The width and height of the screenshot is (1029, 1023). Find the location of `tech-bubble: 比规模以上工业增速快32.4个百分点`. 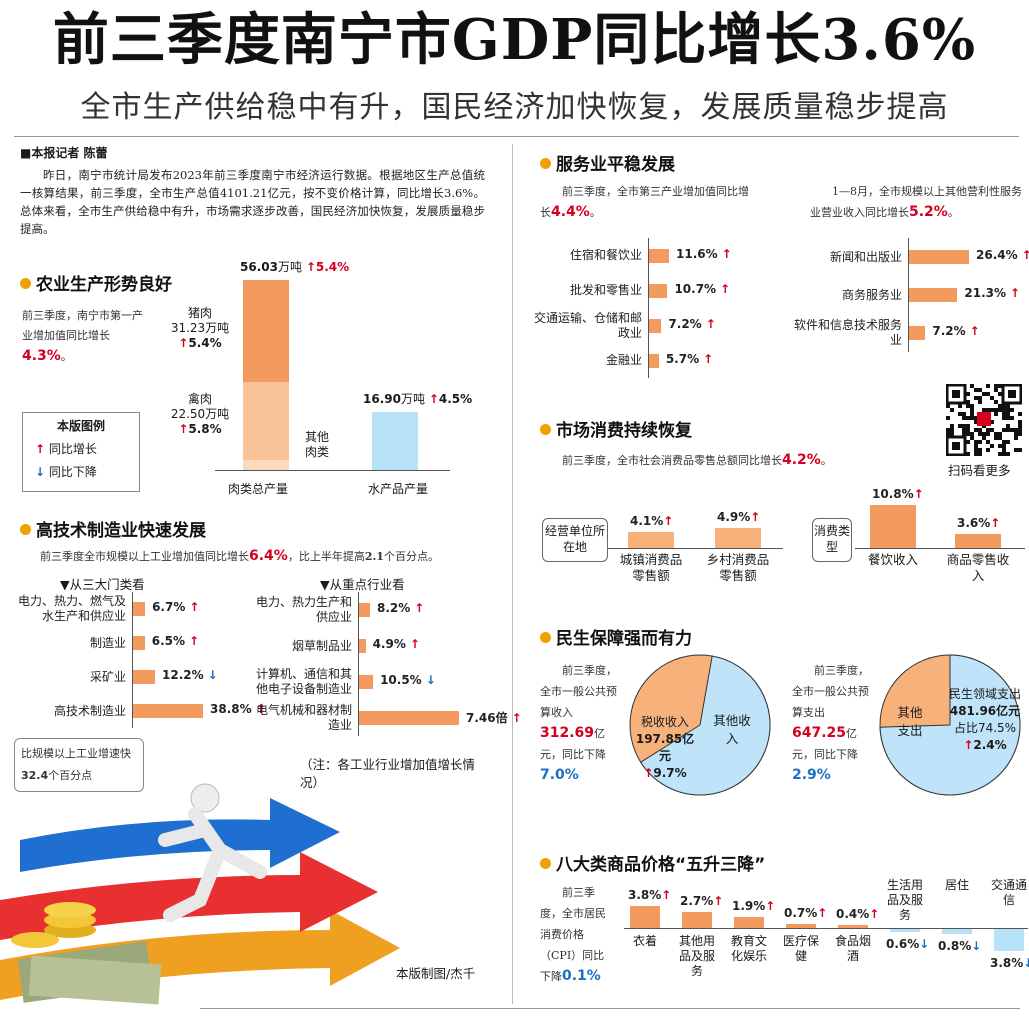

tech-bubble: 比规模以上工业增速快32.4个百分点 is located at coordinates (79, 765).